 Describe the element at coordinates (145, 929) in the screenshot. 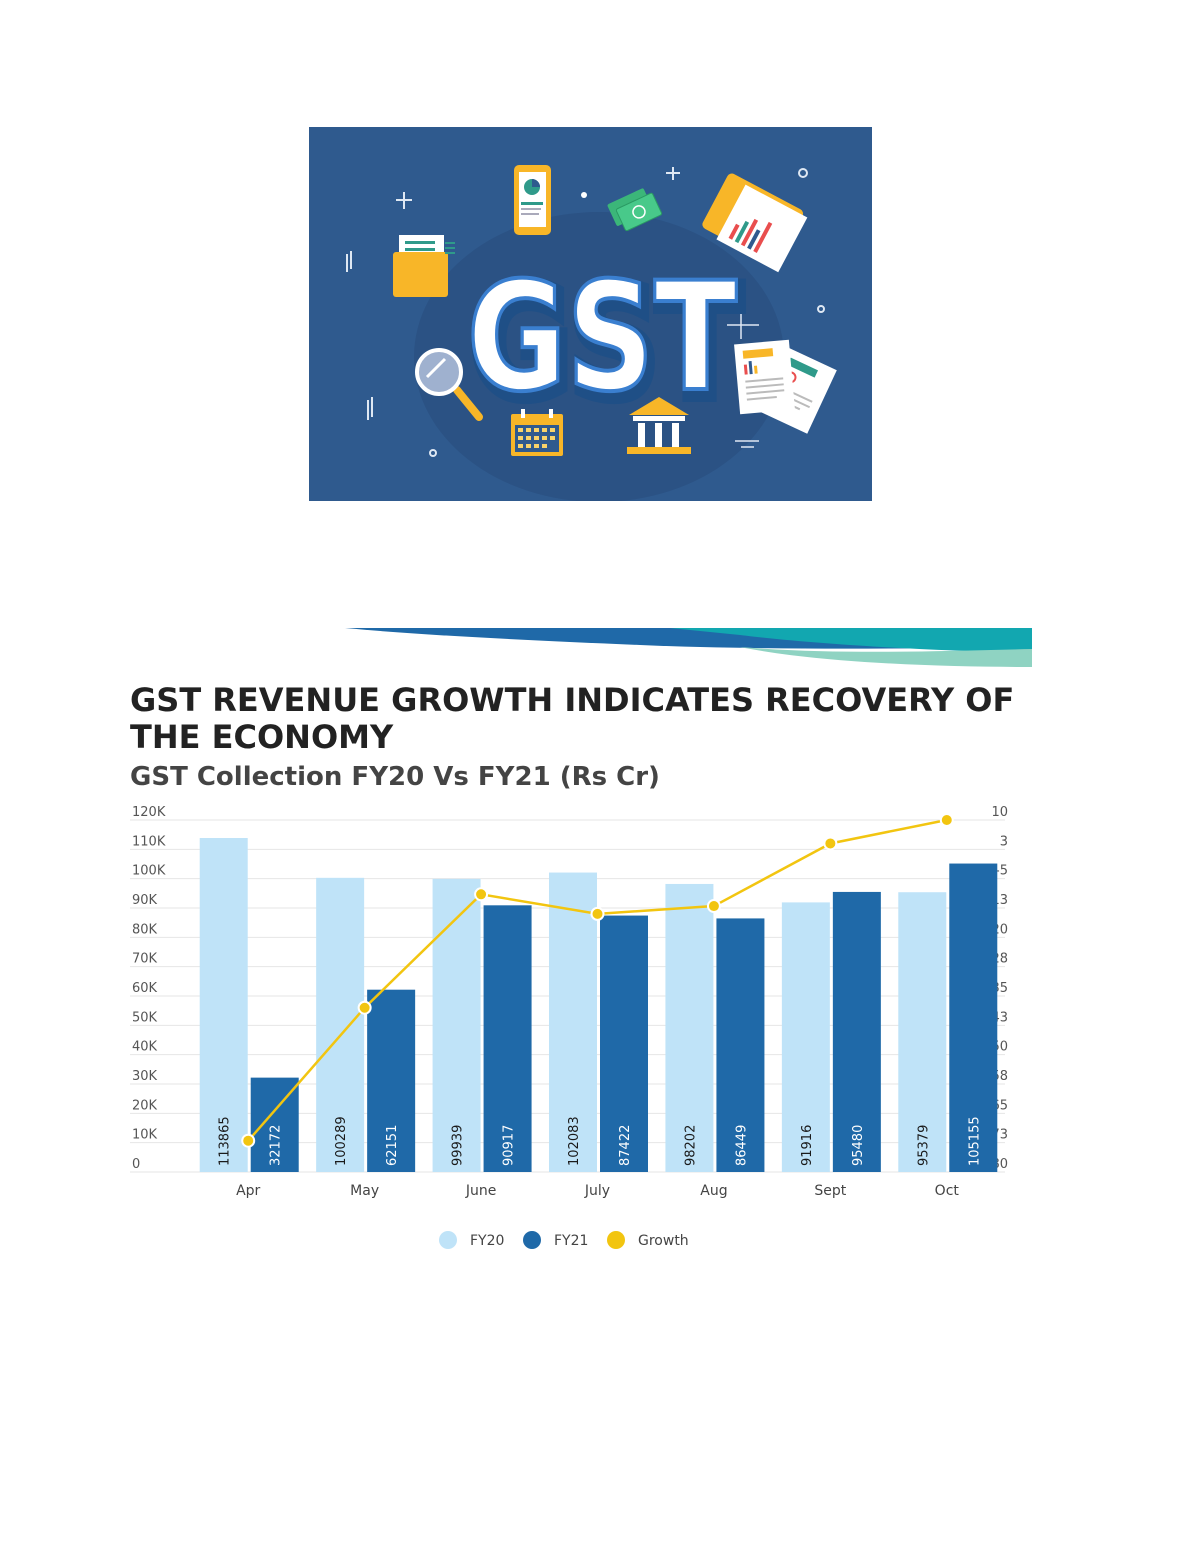

I see `left-tick-label: 80K` at that location.